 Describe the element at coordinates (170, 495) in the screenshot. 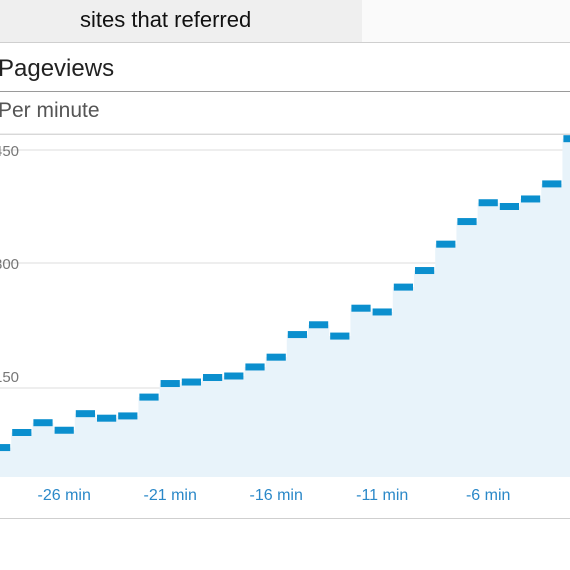

I see `x-tick-label: -21 min` at that location.